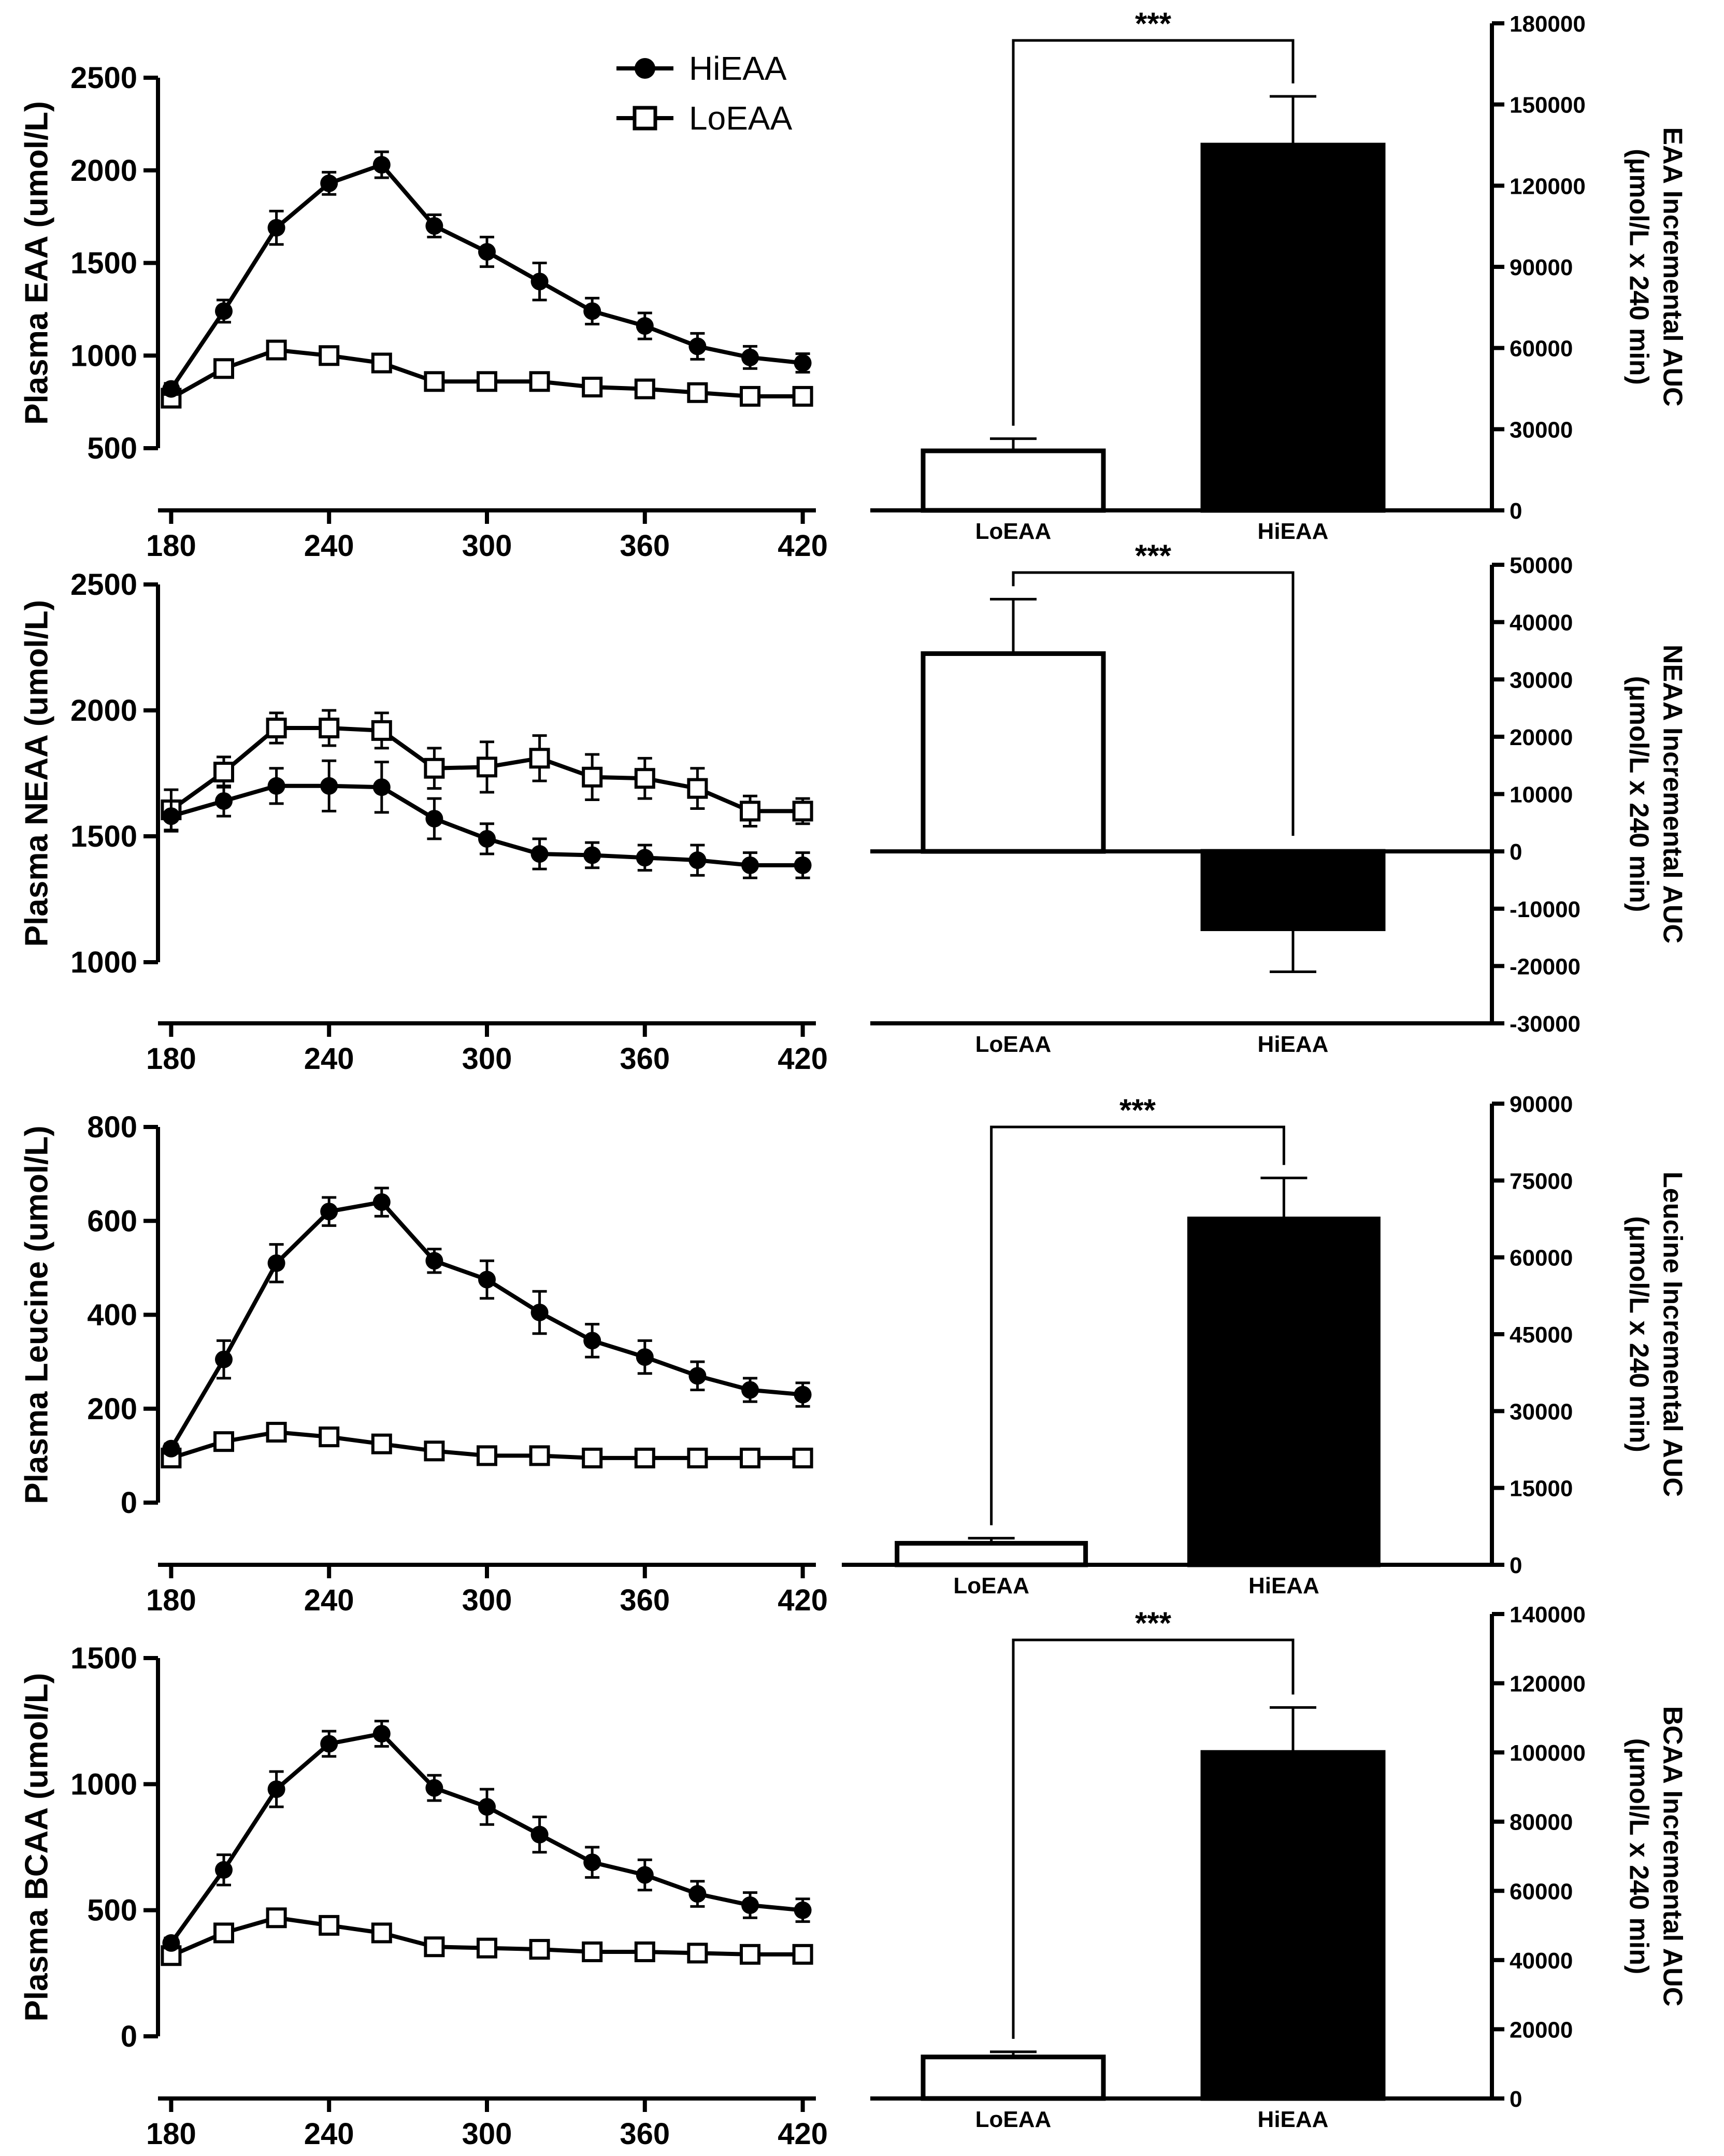 The height and width of the screenshot is (2156, 1724). What do you see at coordinates (1545, 1024) in the screenshot?
I see `y-tick-label: -30000` at bounding box center [1545, 1024].